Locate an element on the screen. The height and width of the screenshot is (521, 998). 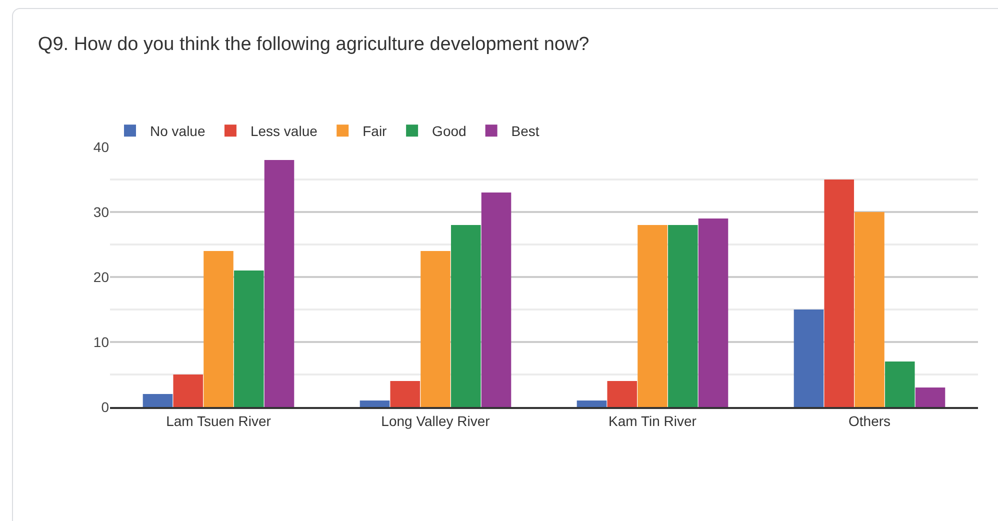
legend-label: No value is located at coordinates (178, 131).